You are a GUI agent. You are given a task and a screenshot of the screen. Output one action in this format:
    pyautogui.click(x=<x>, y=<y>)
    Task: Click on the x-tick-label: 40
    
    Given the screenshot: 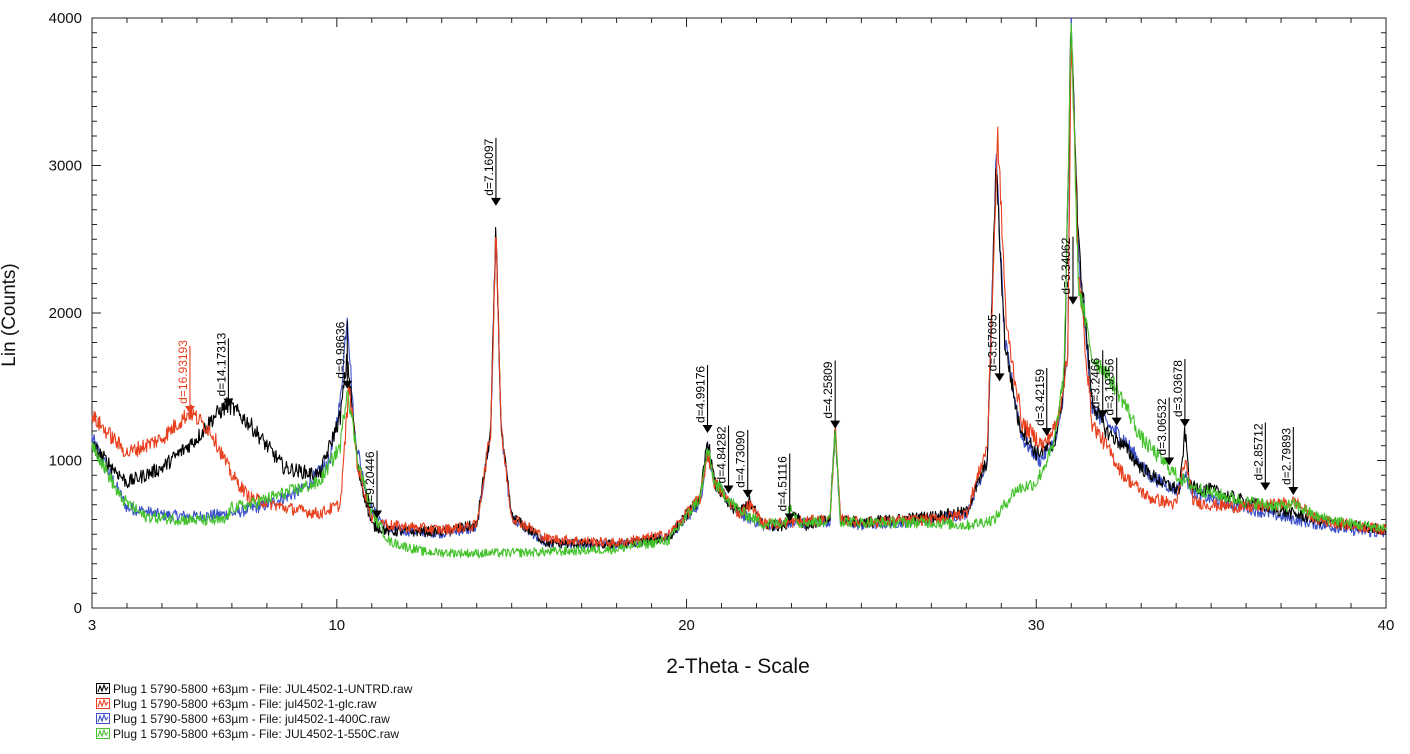 What is the action you would take?
    pyautogui.click(x=1386, y=625)
    